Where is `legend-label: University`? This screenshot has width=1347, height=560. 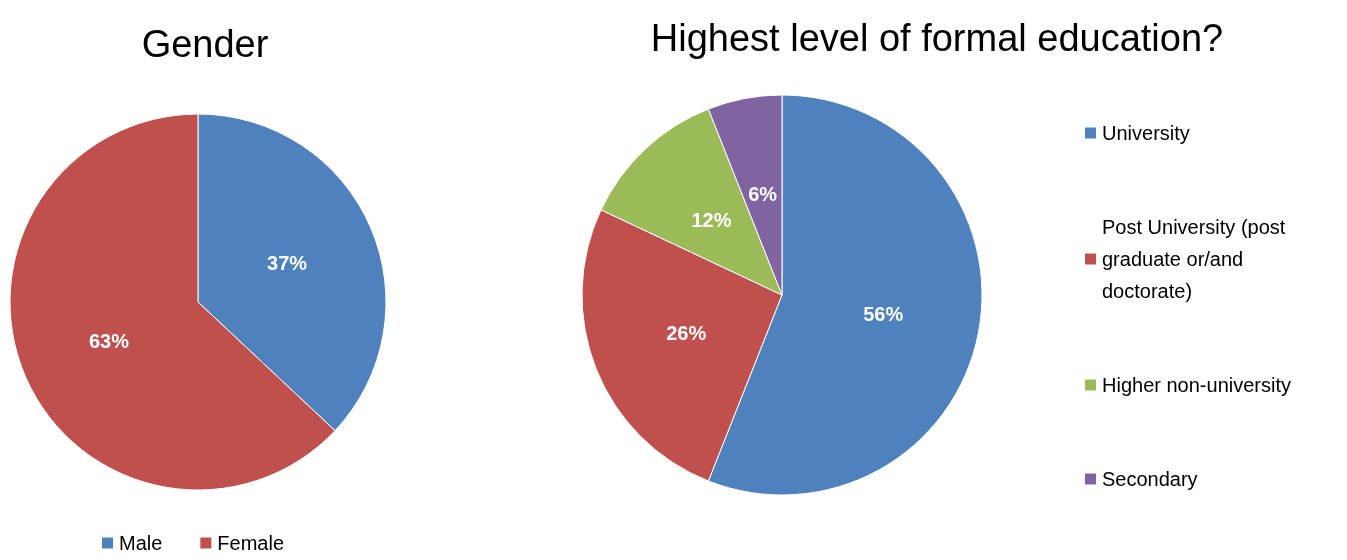
legend-label: University is located at coordinates (1146, 133).